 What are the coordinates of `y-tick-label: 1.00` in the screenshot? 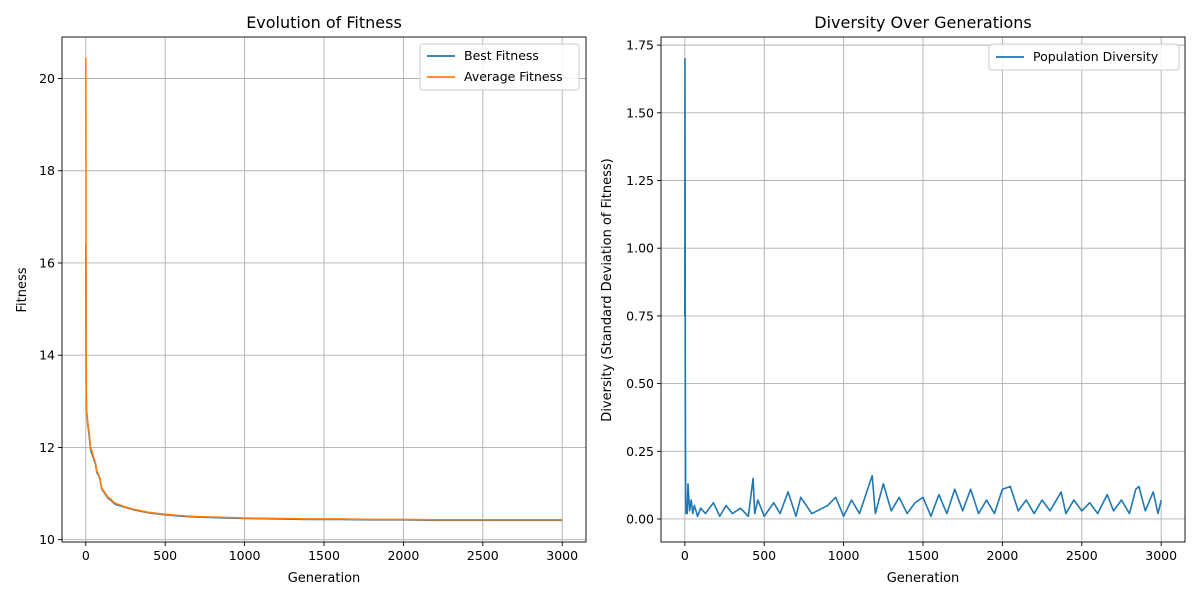 It's located at (640, 248).